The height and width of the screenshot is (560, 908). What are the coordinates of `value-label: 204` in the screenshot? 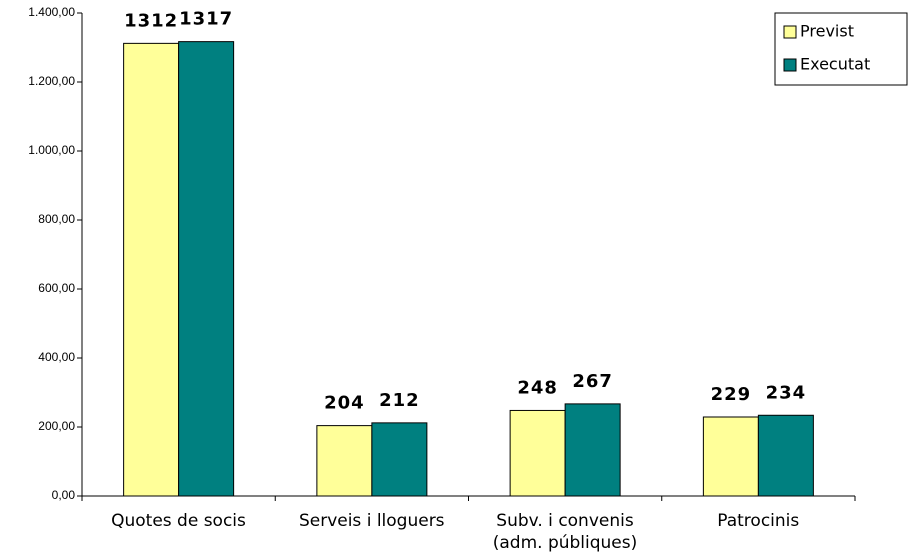 It's located at (344, 403).